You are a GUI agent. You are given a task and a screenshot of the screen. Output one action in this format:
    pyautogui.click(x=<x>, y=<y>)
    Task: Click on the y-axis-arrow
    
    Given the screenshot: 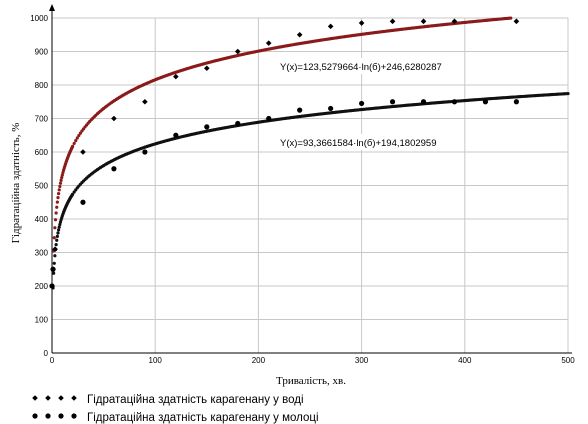 What is the action you would take?
    pyautogui.click(x=52, y=7)
    